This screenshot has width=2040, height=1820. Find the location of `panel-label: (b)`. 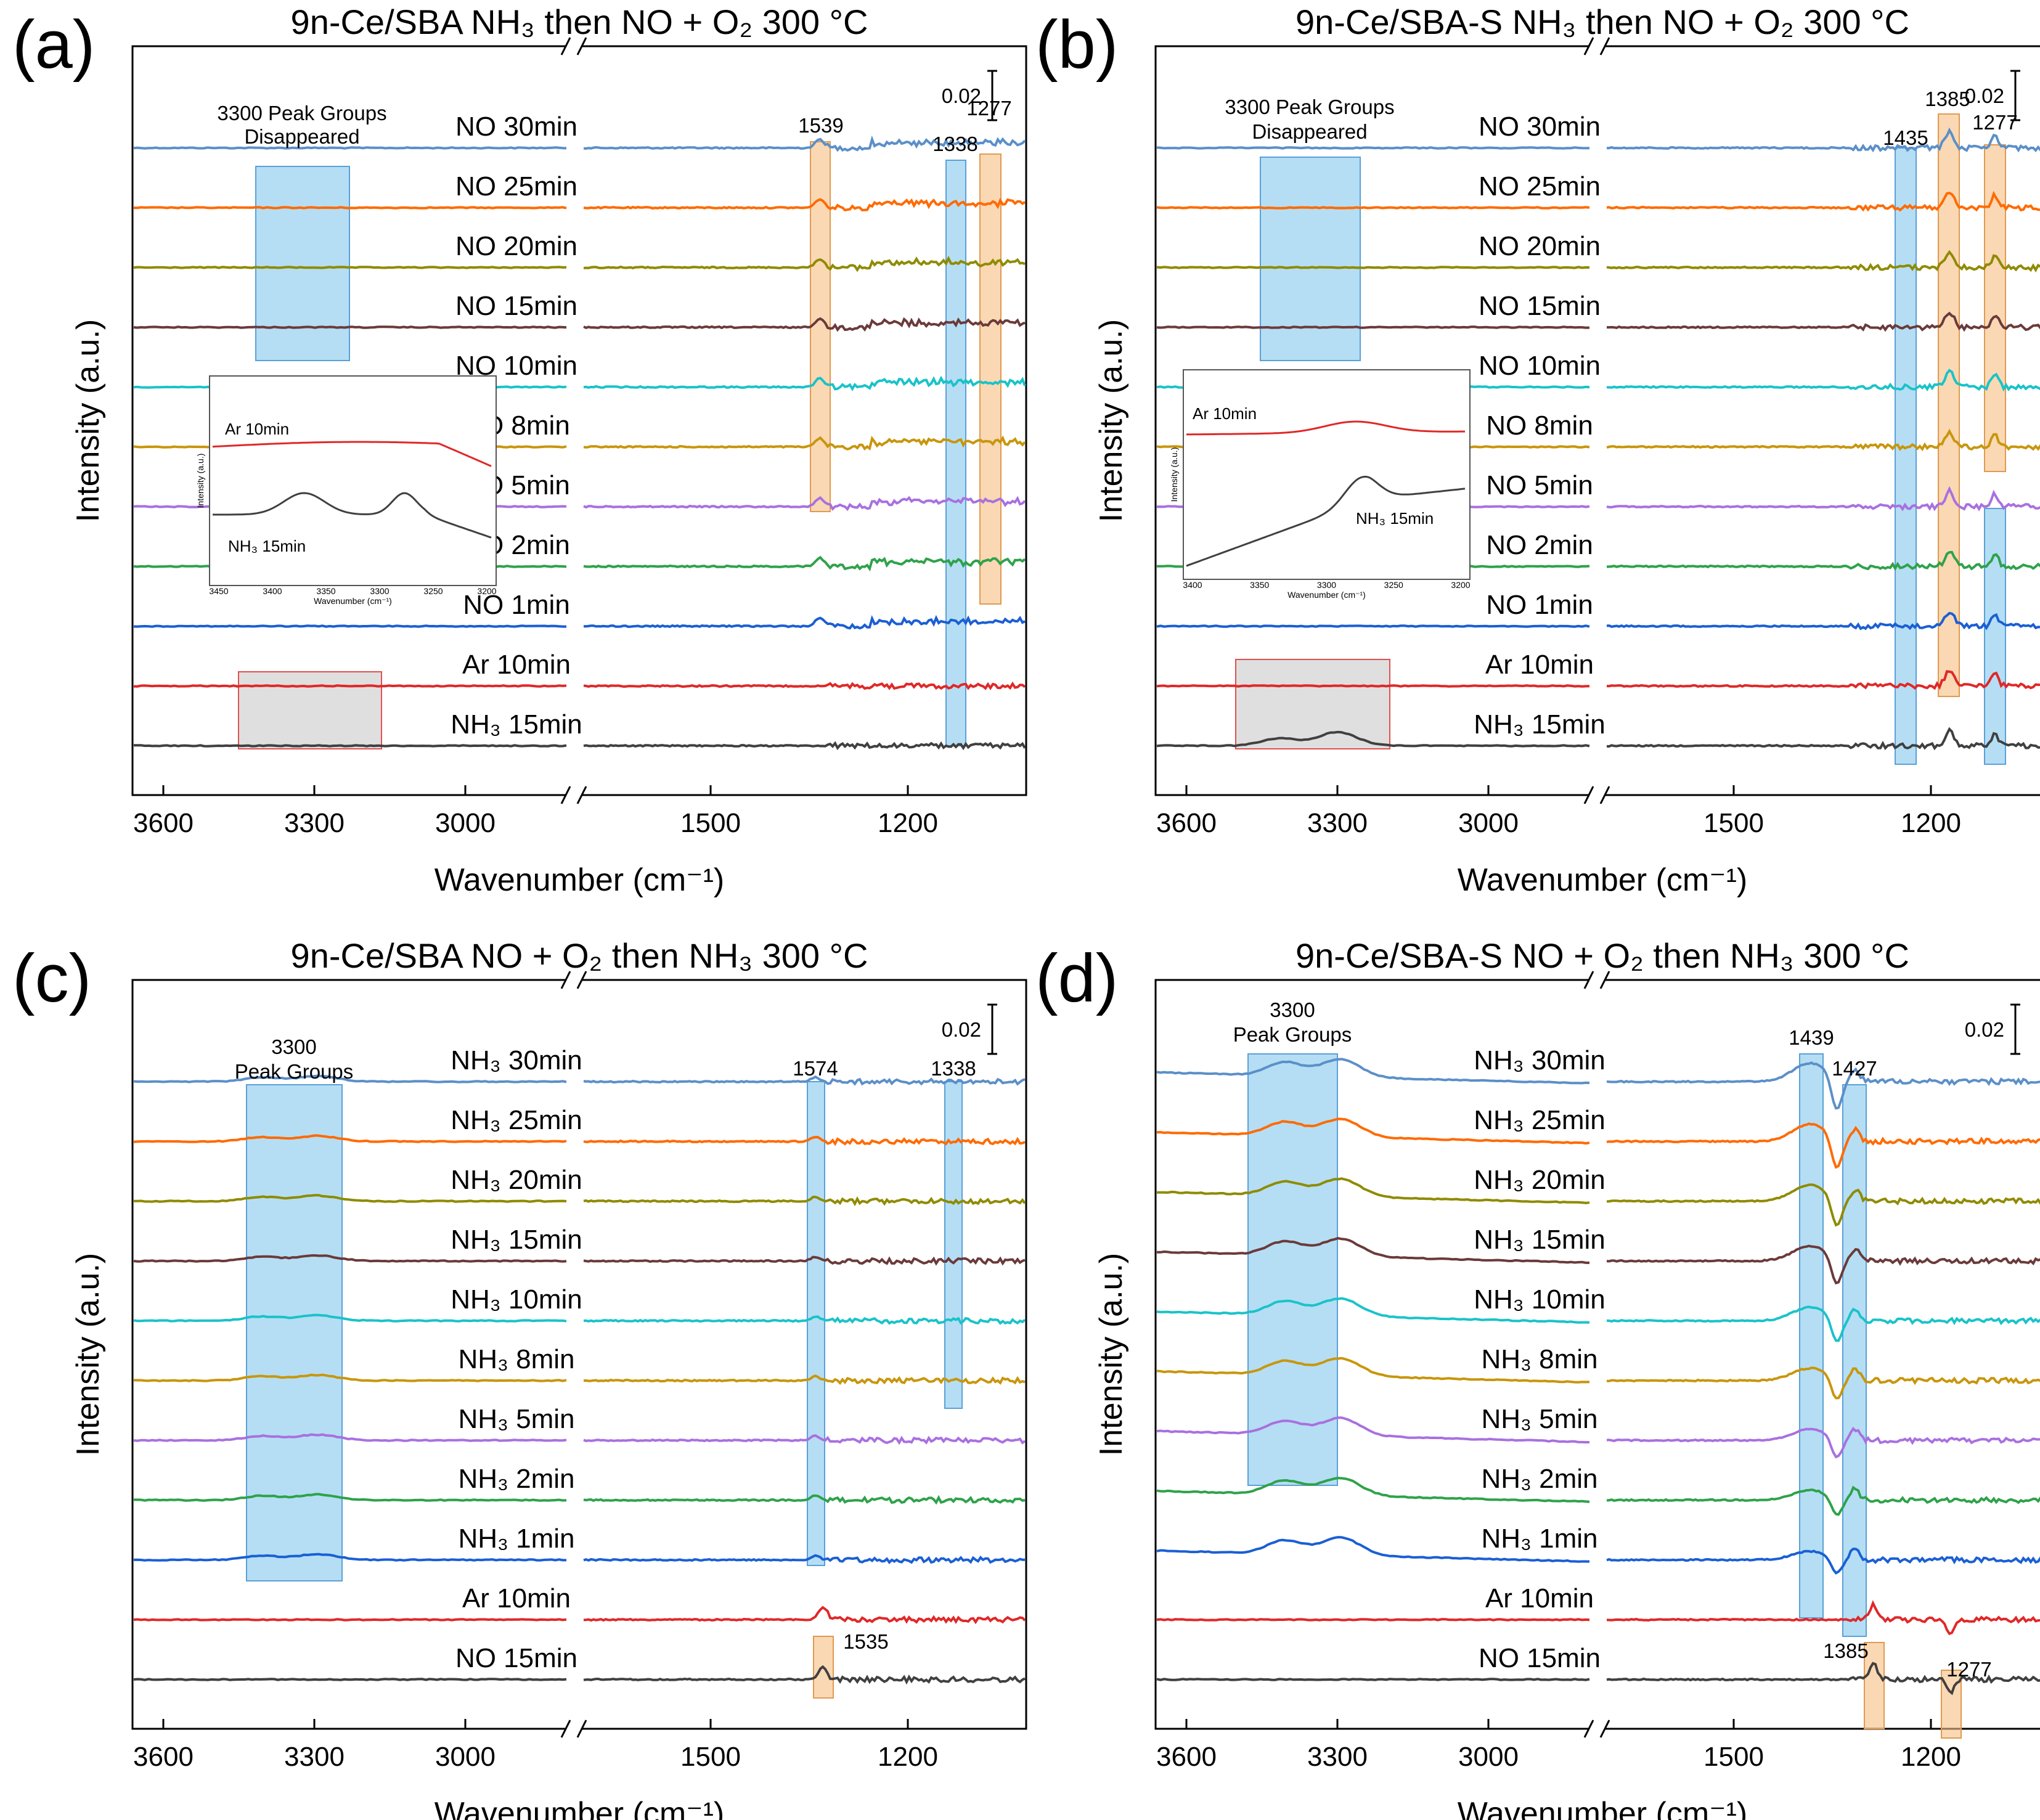

panel-label: (b) is located at coordinates (1076, 45).